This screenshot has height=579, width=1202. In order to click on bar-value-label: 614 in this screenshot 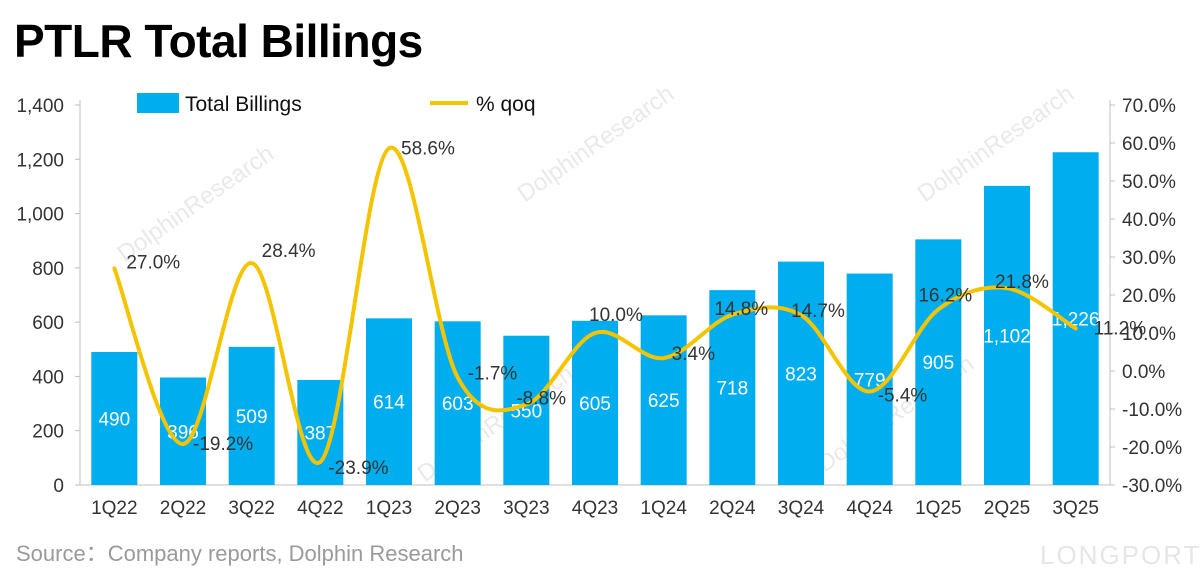, I will do `click(389, 403)`.